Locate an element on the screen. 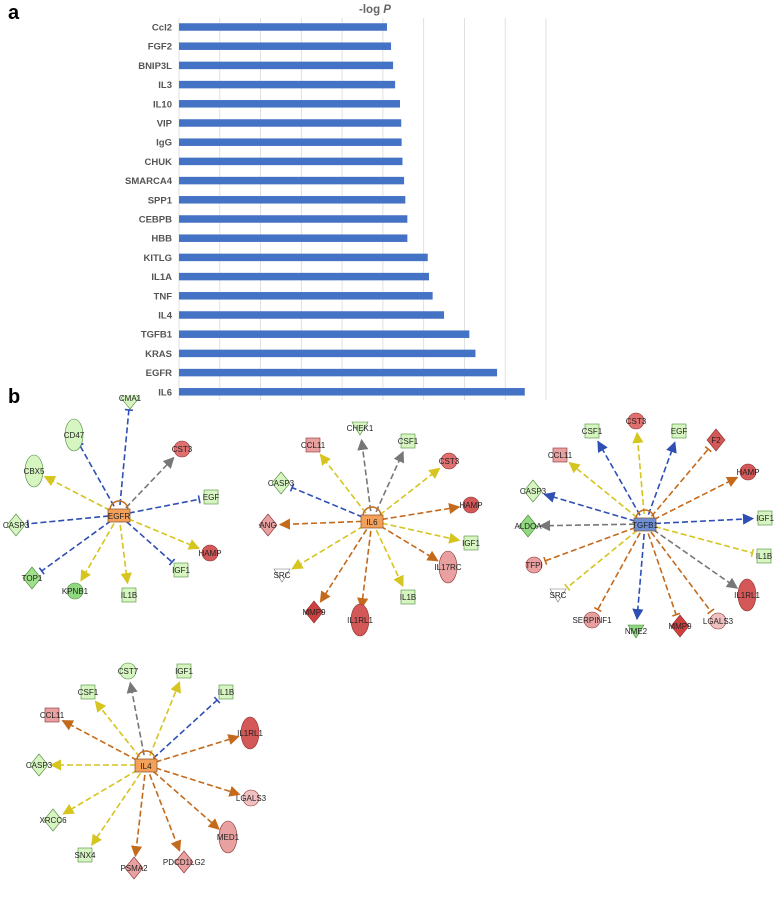  node-label: SERPINF1 is located at coordinates (592, 620).